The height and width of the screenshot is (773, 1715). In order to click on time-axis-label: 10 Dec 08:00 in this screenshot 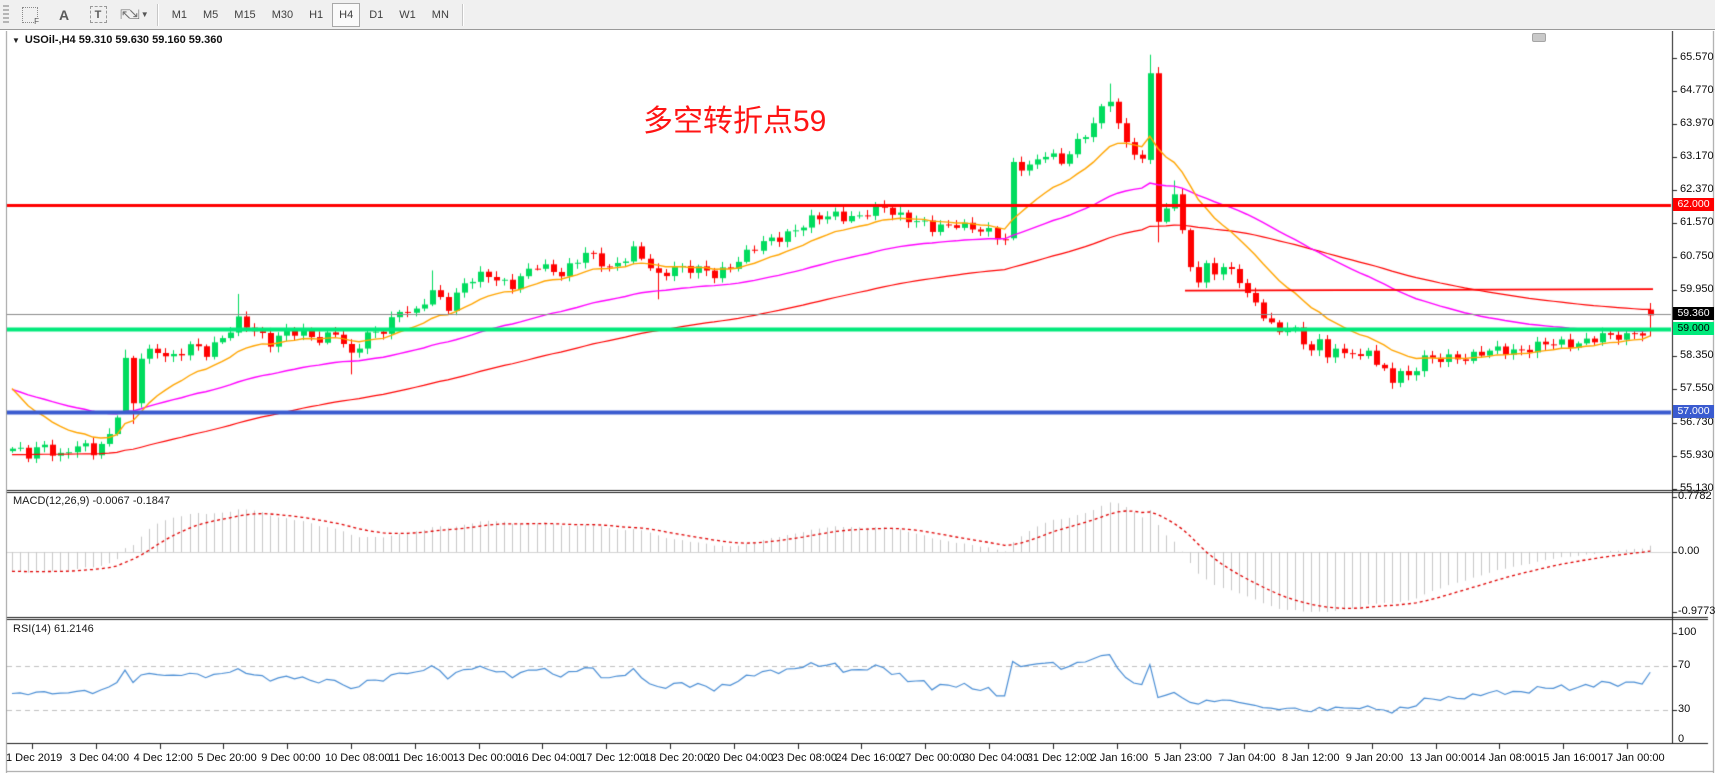, I will do `click(358, 758)`.